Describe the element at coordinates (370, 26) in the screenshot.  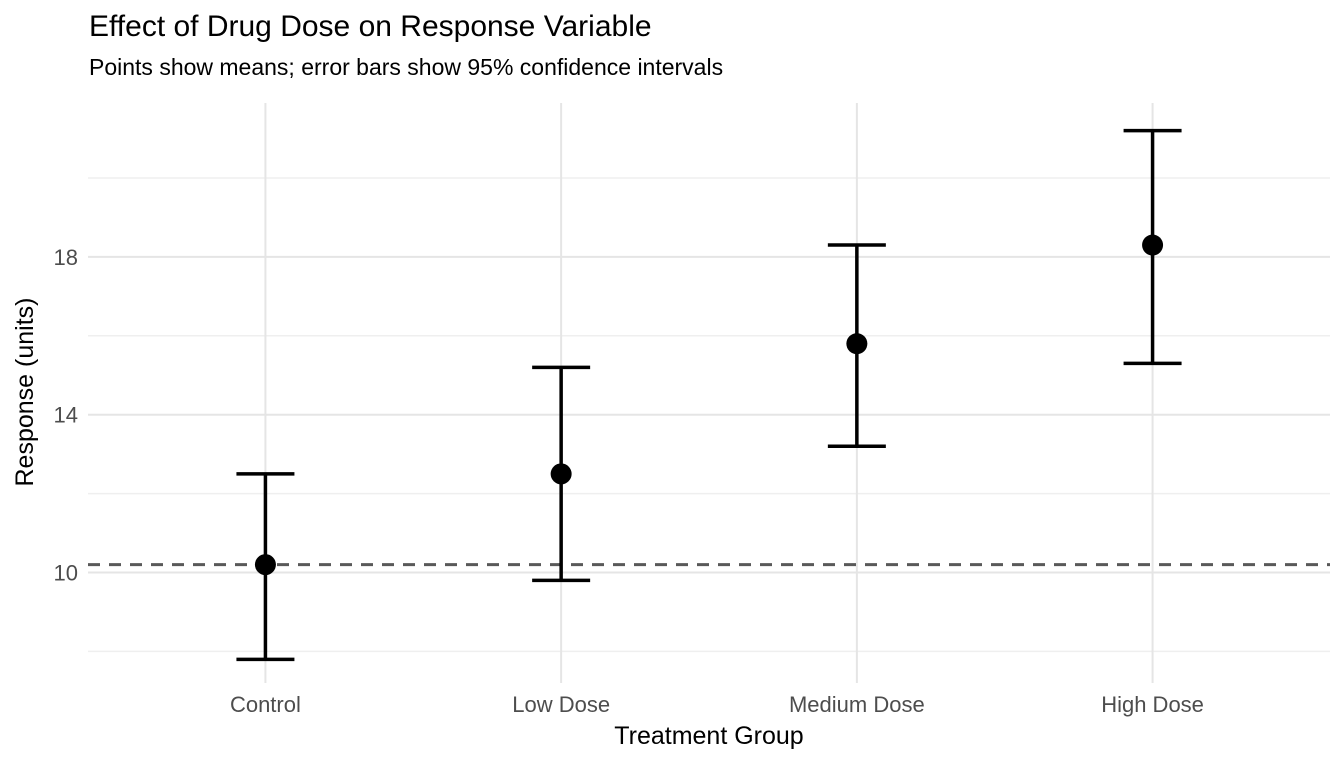
I see `chart-title: Effect of Drug Dose on Response Variable` at that location.